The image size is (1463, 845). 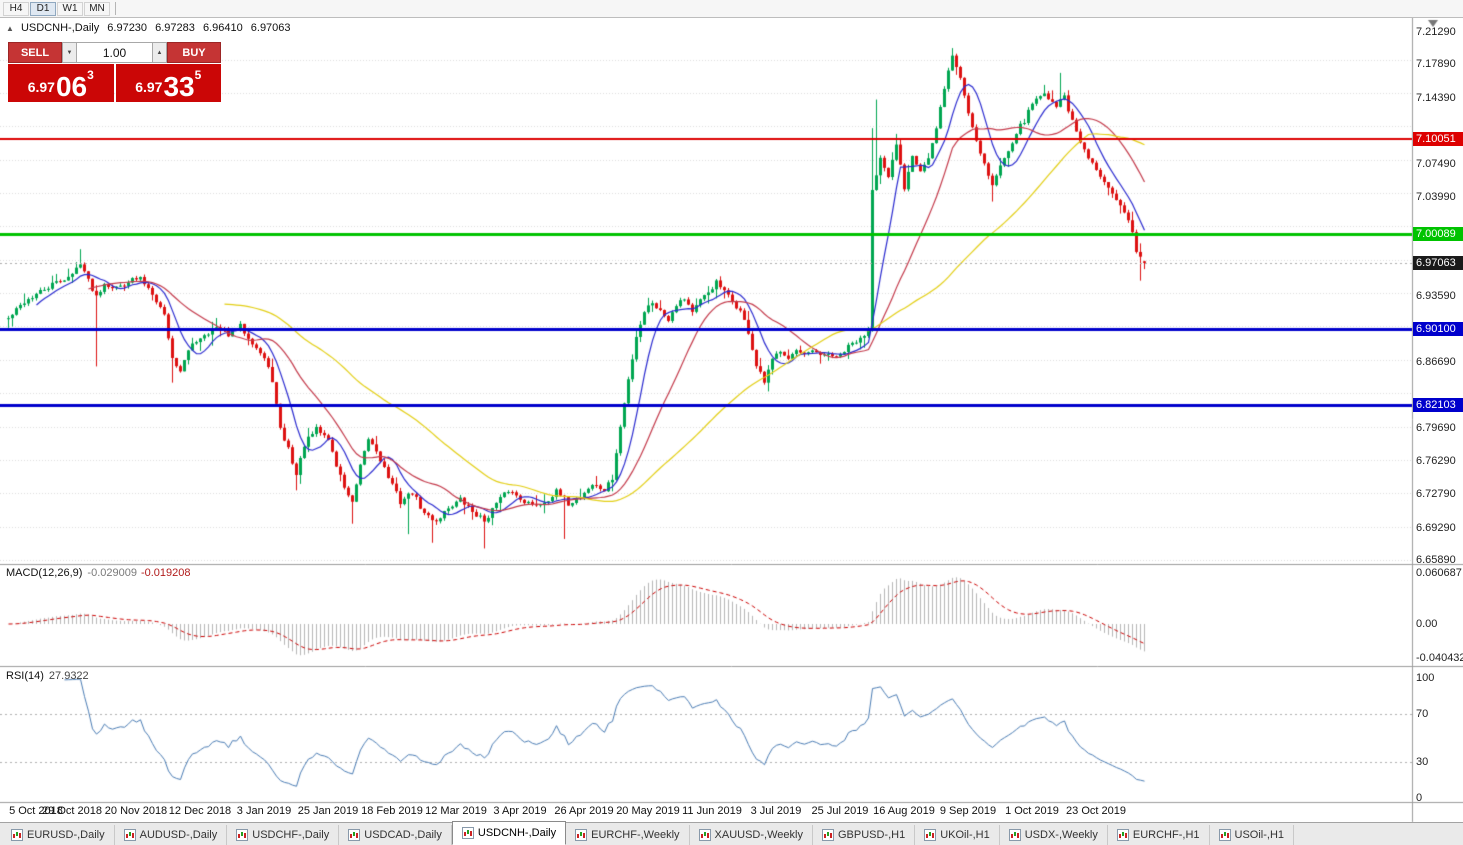 What do you see at coordinates (1422, 762) in the screenshot?
I see `rsi-axis-tick: 30` at bounding box center [1422, 762].